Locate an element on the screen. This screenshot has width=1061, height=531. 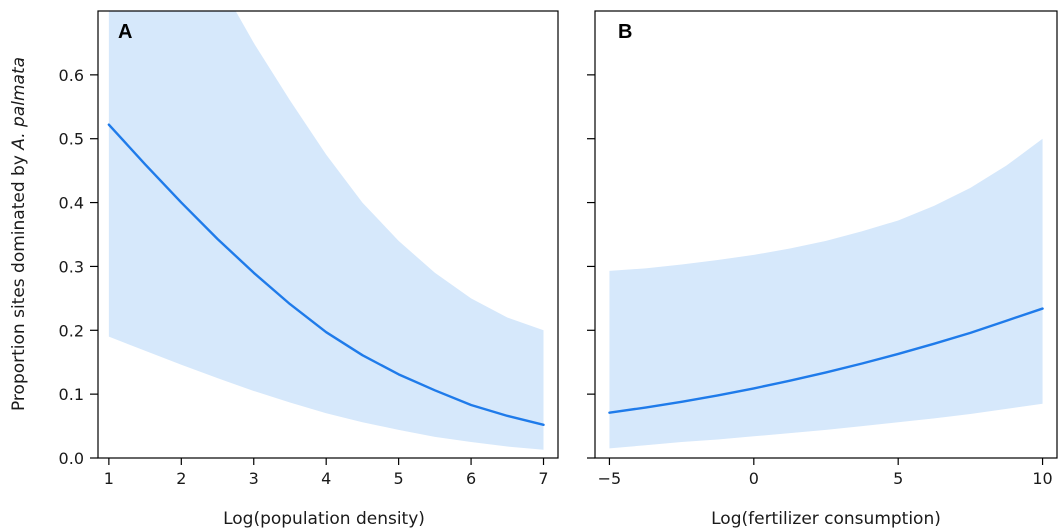
panel-b-label: B is located at coordinates (625, 32).